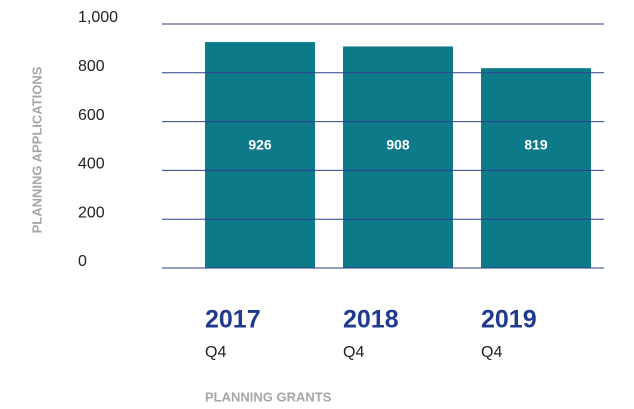 The width and height of the screenshot is (634, 409). Describe the element at coordinates (260, 145) in the screenshot. I see `value-label: 926` at that location.